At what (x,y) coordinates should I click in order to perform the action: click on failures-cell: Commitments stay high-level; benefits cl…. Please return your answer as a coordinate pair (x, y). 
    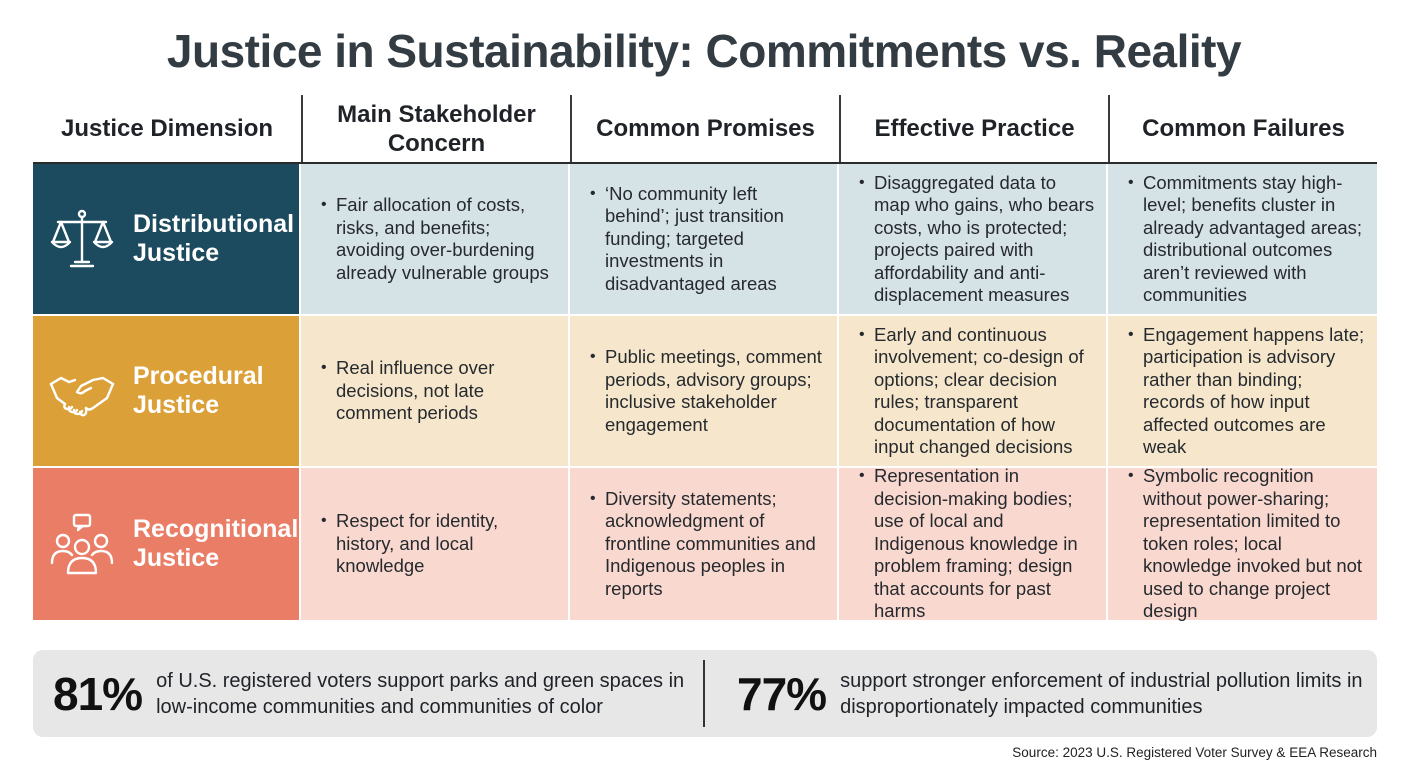
    Looking at the image, I should click on (1242, 239).